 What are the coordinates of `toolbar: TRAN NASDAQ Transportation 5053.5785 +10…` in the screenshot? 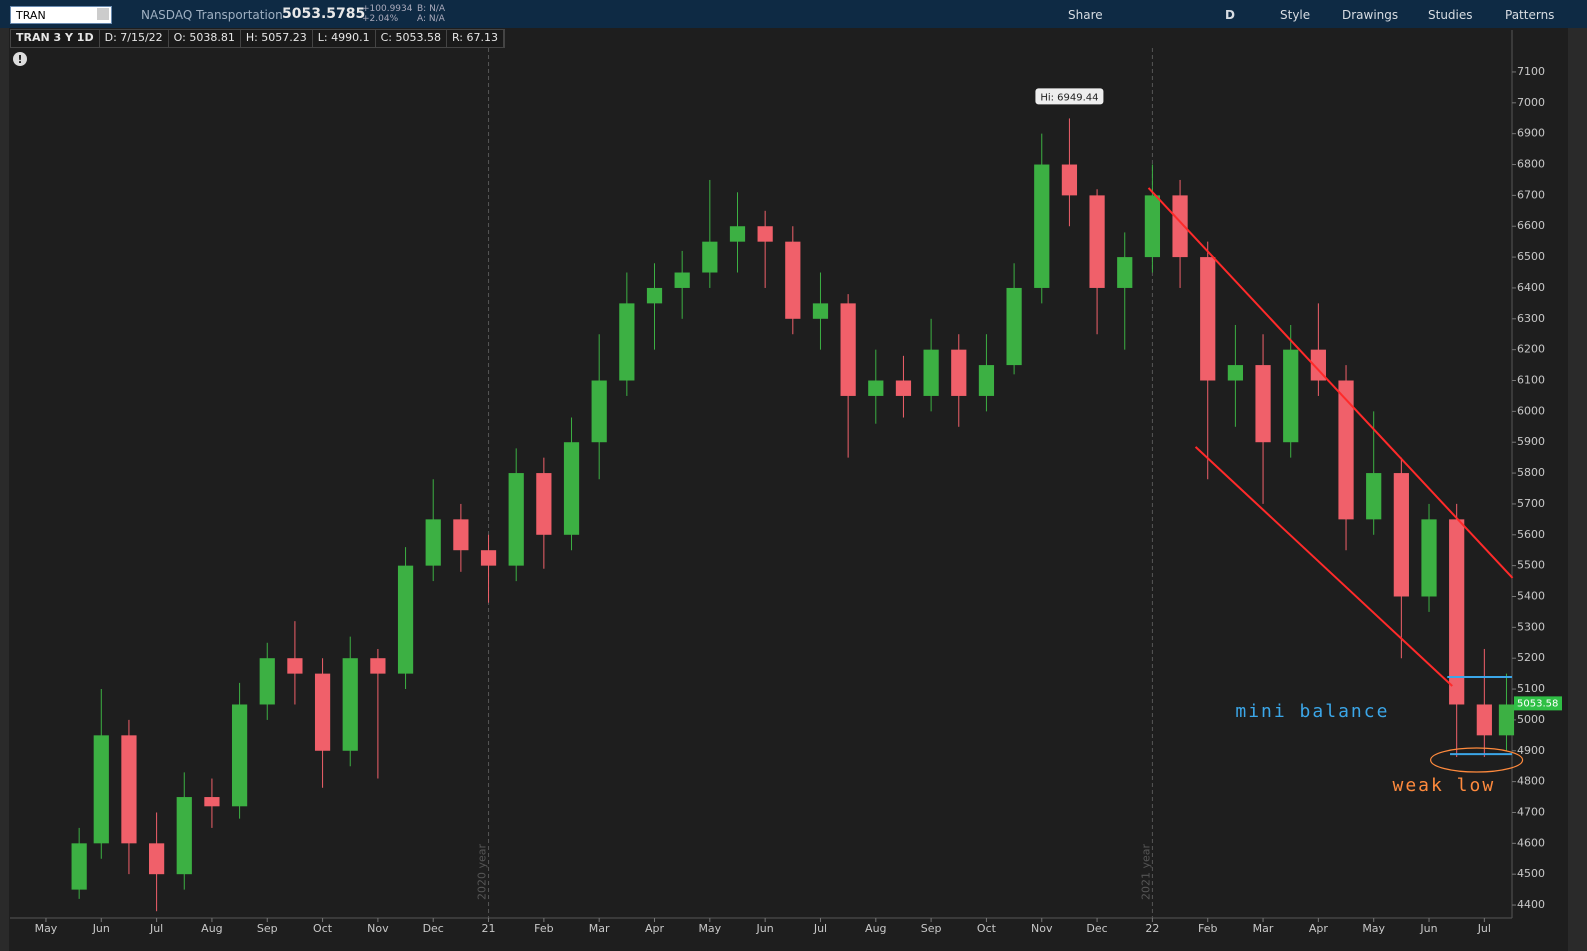 It's located at (793, 14).